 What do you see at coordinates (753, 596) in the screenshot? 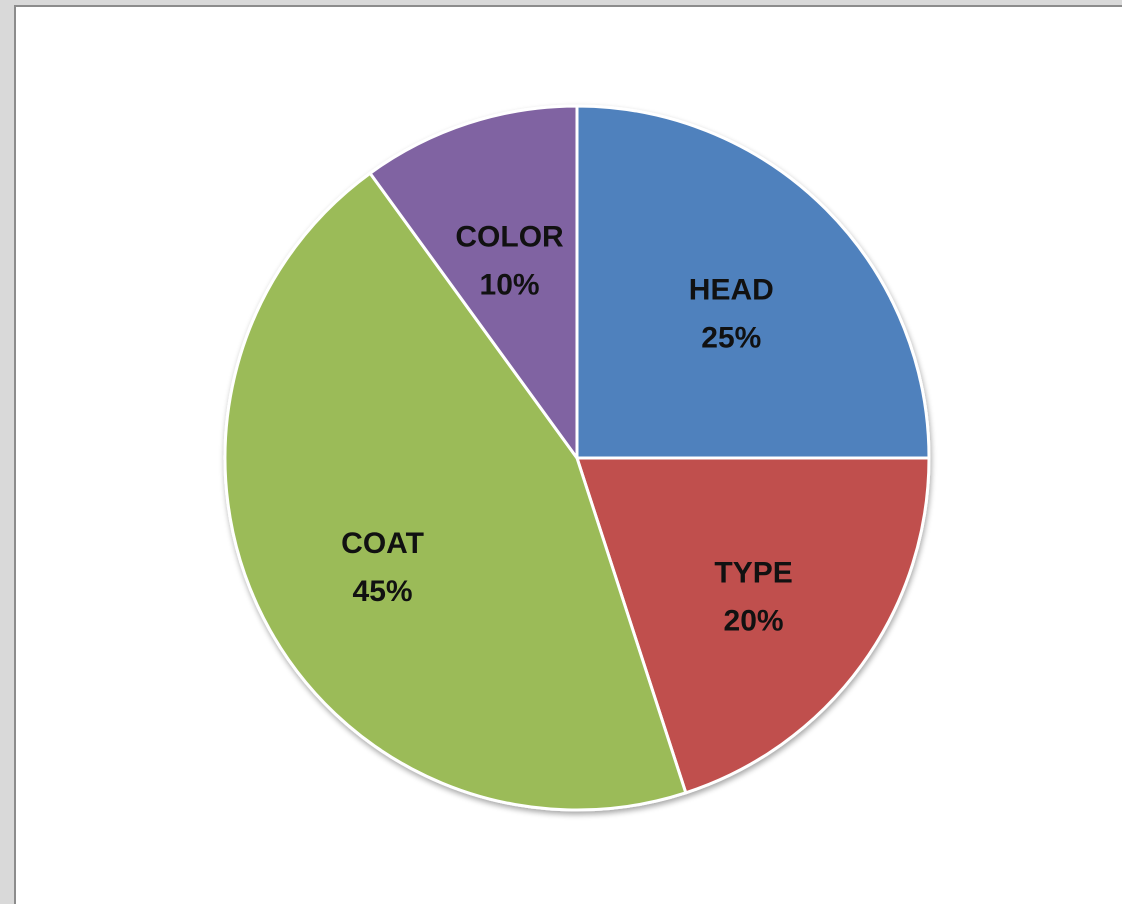
I see `slice-label-type: TYPE 20%` at bounding box center [753, 596].